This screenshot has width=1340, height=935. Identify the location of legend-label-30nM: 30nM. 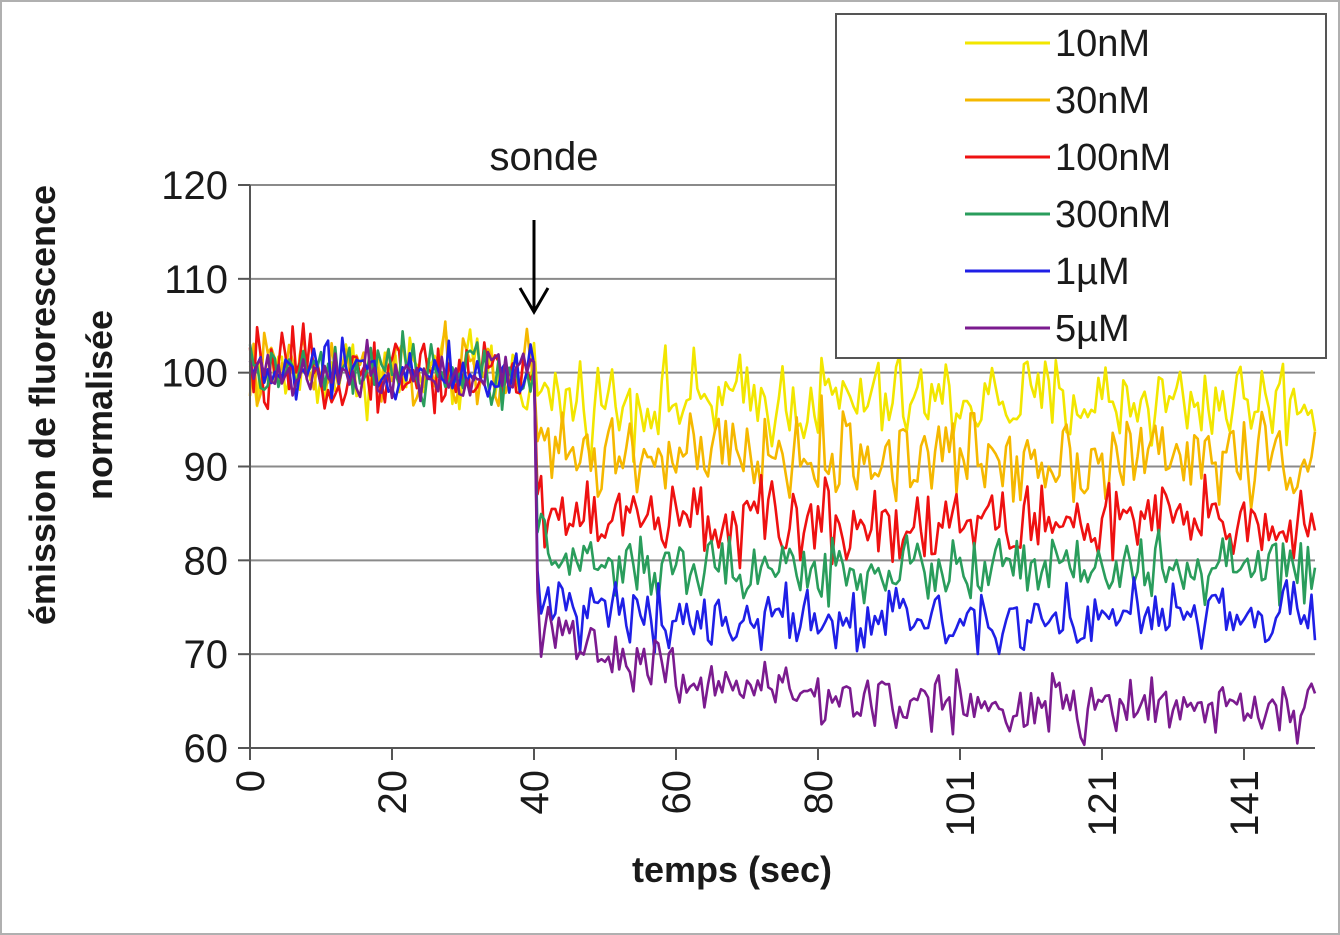
(1102, 101).